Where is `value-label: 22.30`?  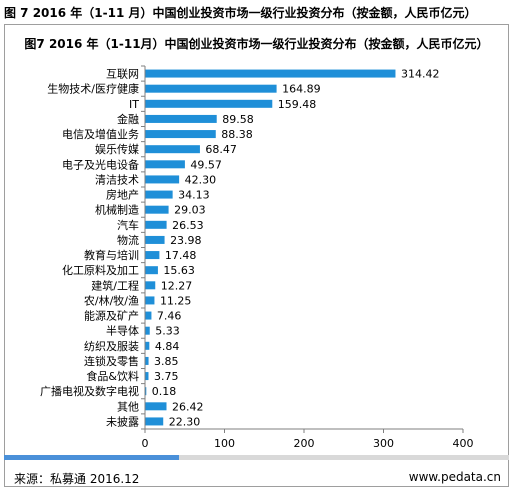 value-label: 22.30 is located at coordinates (185, 421).